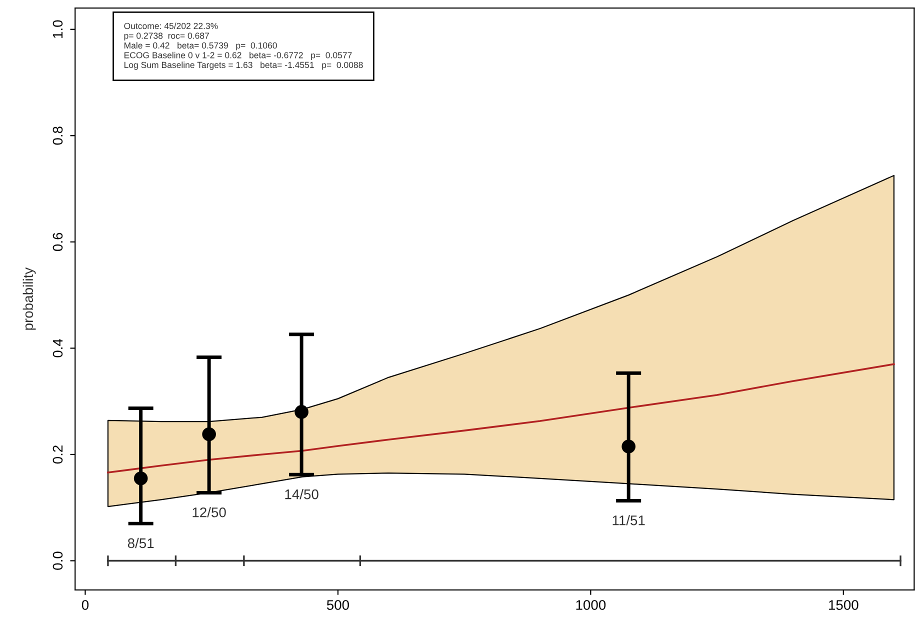  Describe the element at coordinates (628, 520) in the screenshot. I see `annotation: 11/51` at that location.